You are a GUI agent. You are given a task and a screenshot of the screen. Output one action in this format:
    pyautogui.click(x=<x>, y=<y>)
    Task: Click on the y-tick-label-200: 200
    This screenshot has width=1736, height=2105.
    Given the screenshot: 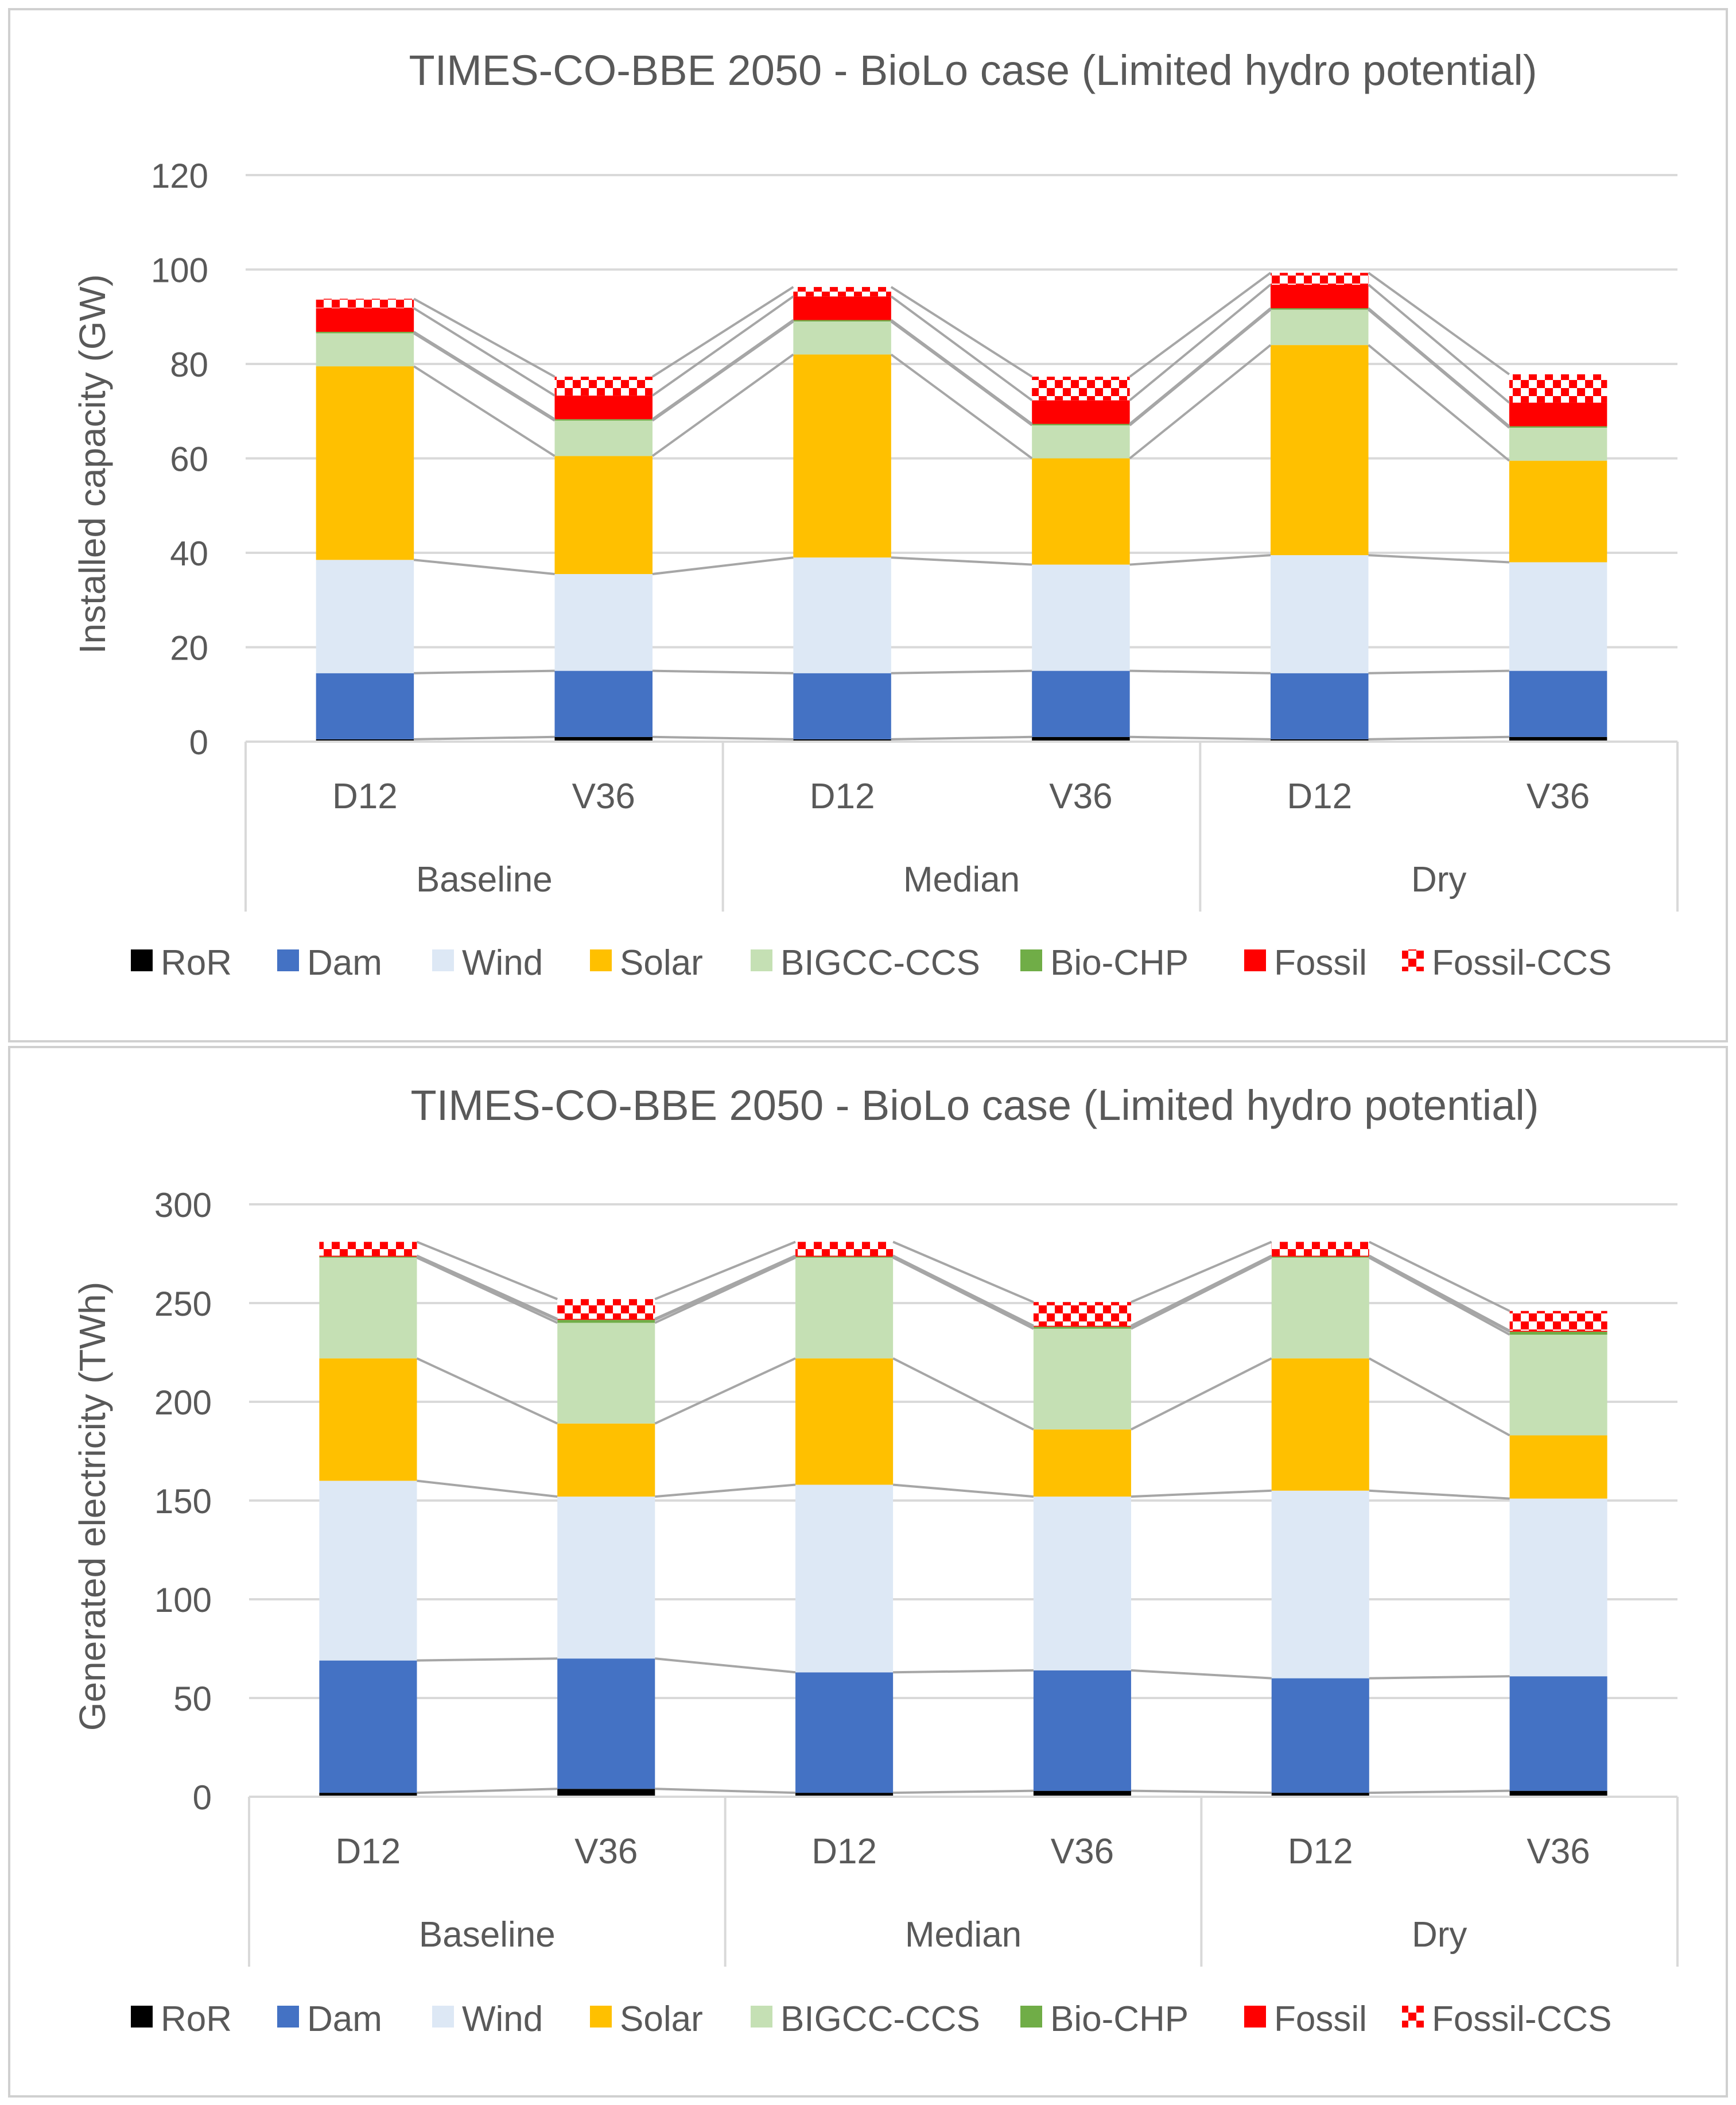 What is the action you would take?
    pyautogui.click(x=183, y=1402)
    